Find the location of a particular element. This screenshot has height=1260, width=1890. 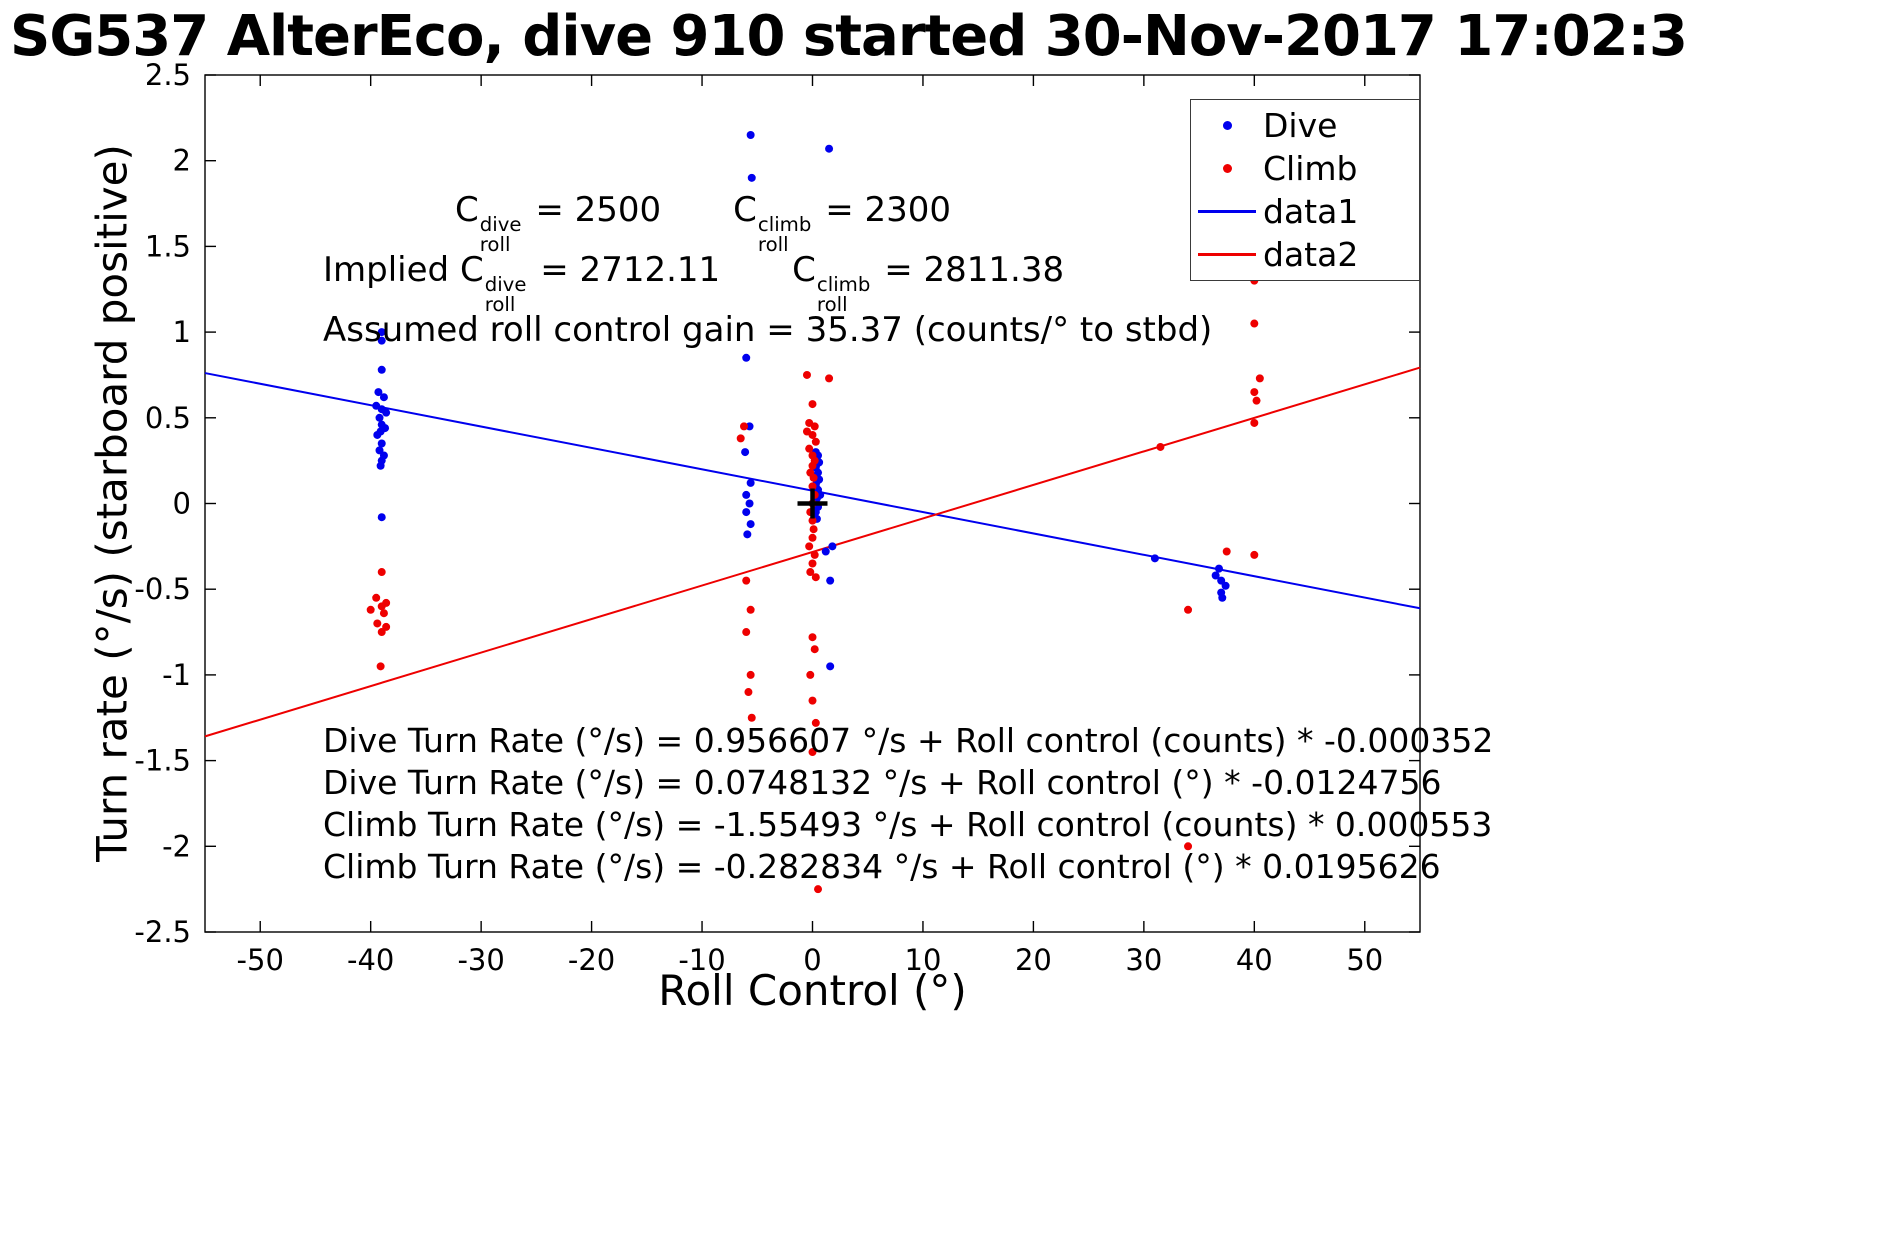

svg-text: 20 is located at coordinates (1033, 960).